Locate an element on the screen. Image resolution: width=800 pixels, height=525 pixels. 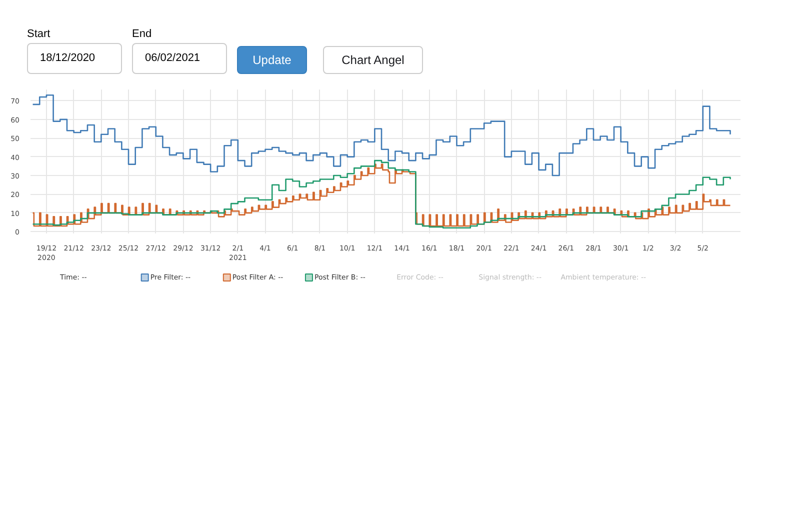
text: Chart Angel is located at coordinates (373, 60).